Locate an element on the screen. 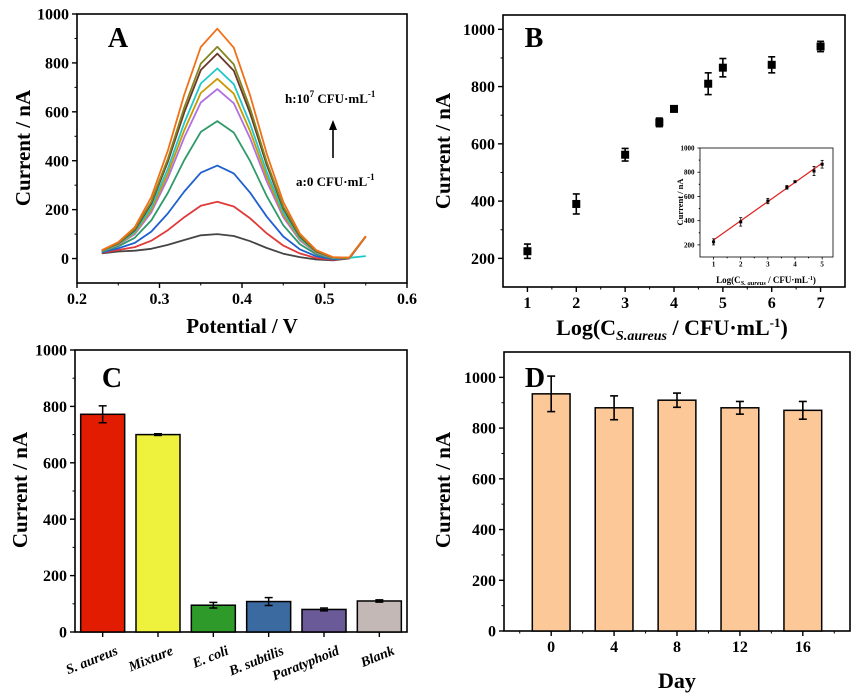 The height and width of the screenshot is (694, 865). annotation-sup: 7 is located at coordinates (312, 94).